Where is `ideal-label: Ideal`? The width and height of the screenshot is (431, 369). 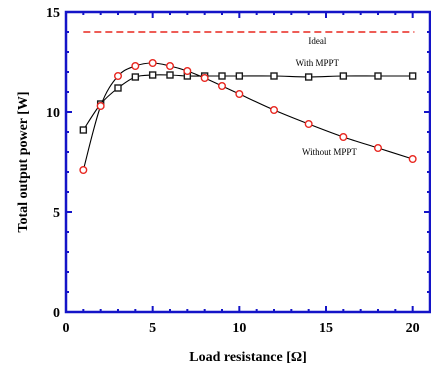
ideal-label: Ideal is located at coordinates (317, 41).